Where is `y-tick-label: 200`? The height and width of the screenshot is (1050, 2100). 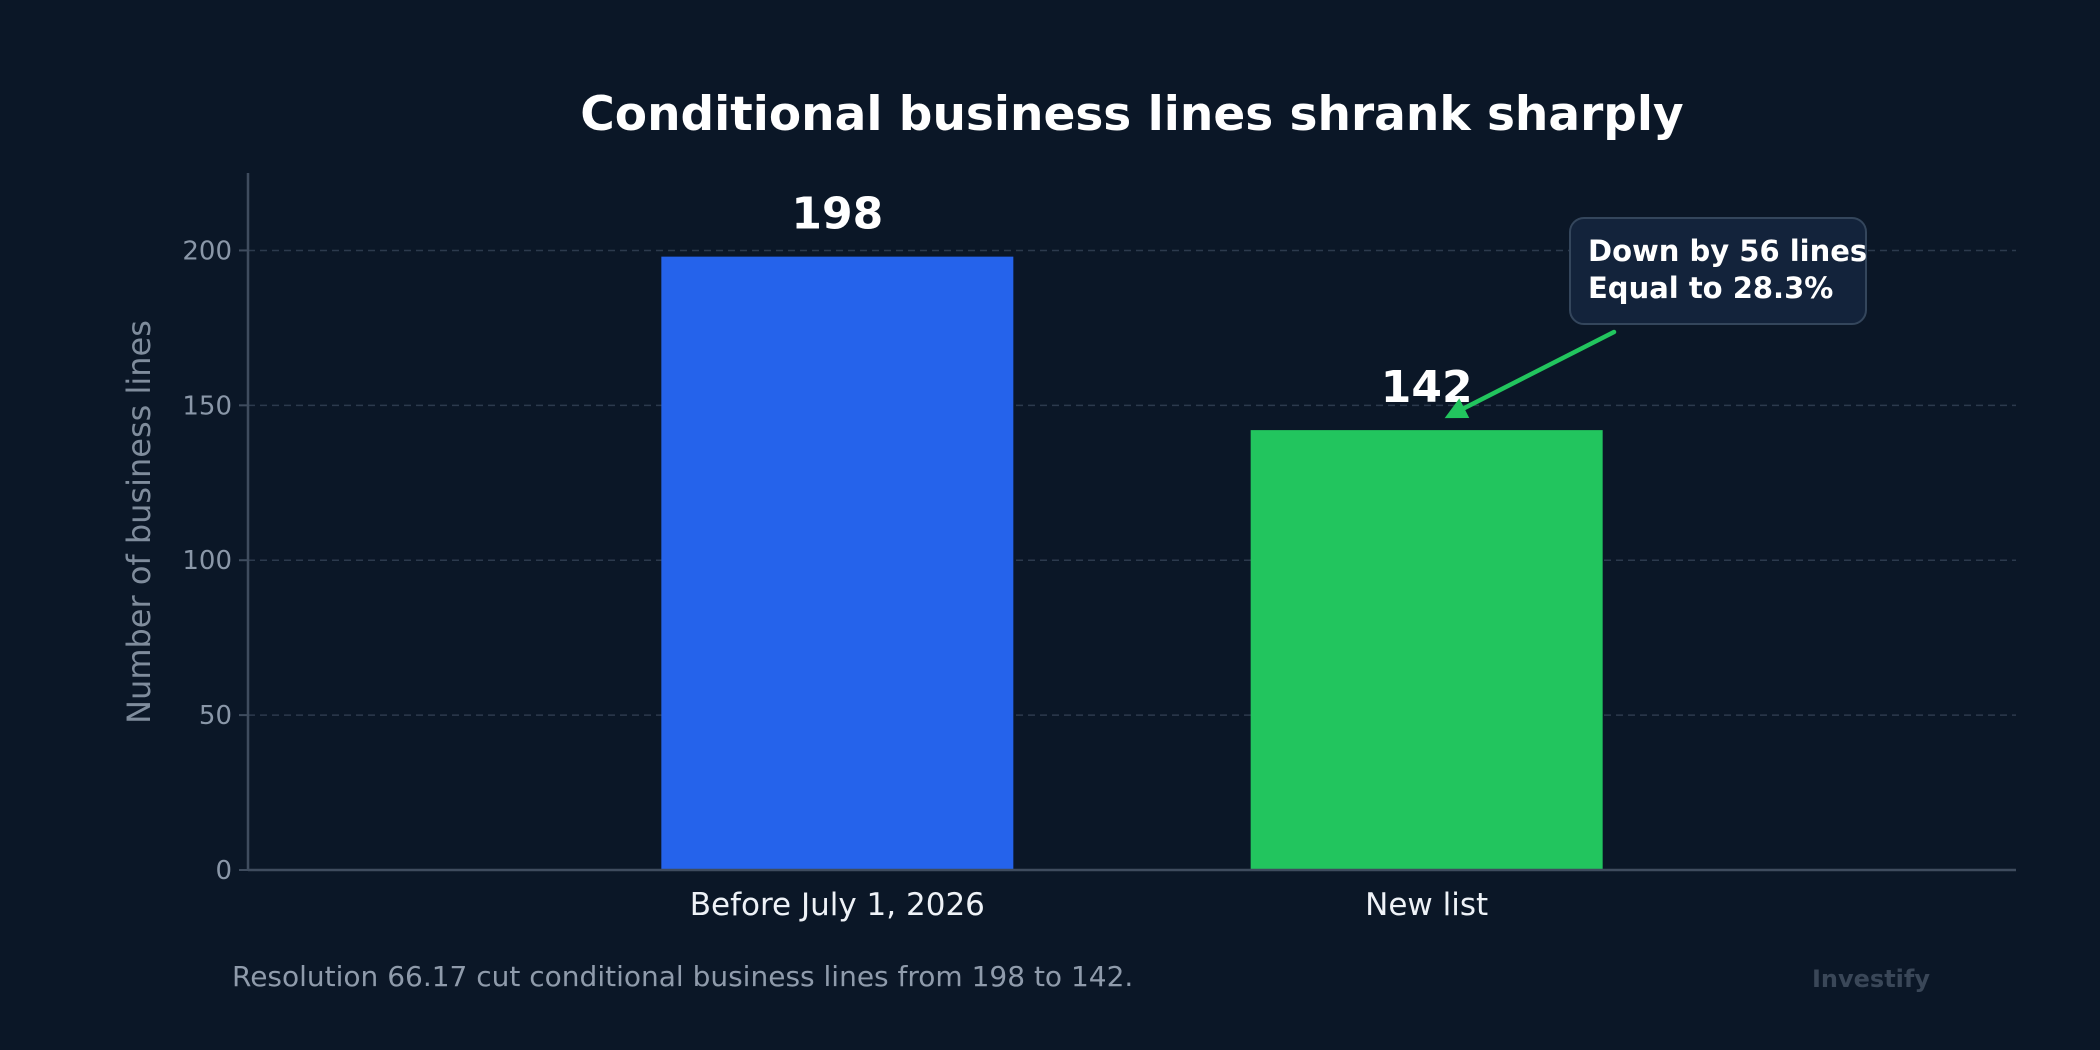 y-tick-label: 200 is located at coordinates (207, 251).